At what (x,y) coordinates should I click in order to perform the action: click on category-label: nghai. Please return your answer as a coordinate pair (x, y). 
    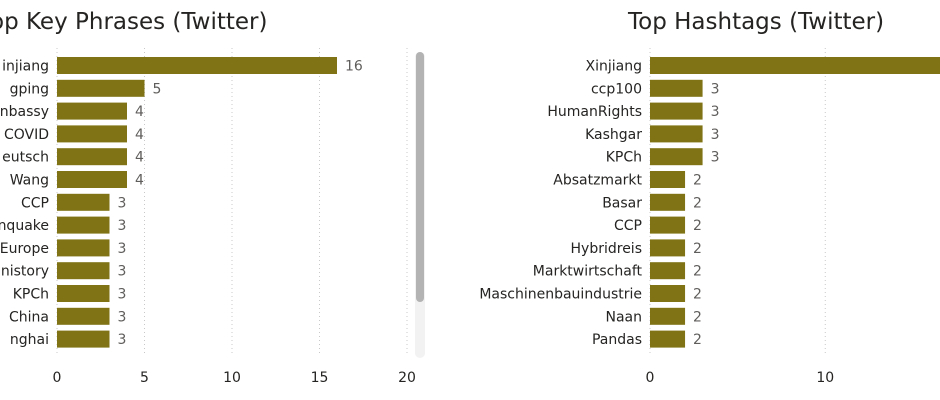
    Looking at the image, I should click on (29, 340).